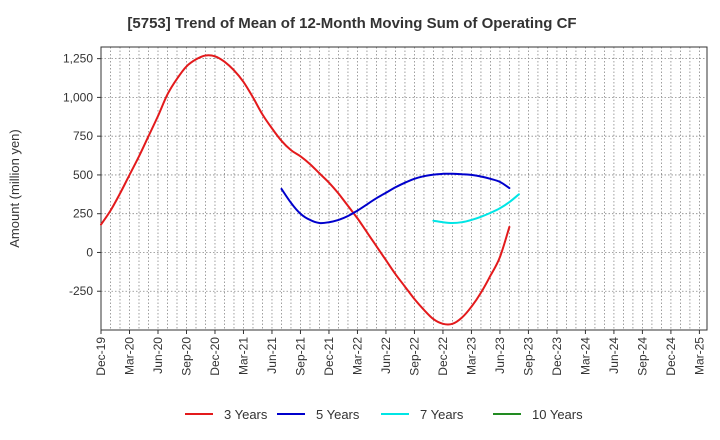 This screenshot has width=720, height=440. Describe the element at coordinates (78, 97) in the screenshot. I see `y-tick-label: 1,000` at that location.